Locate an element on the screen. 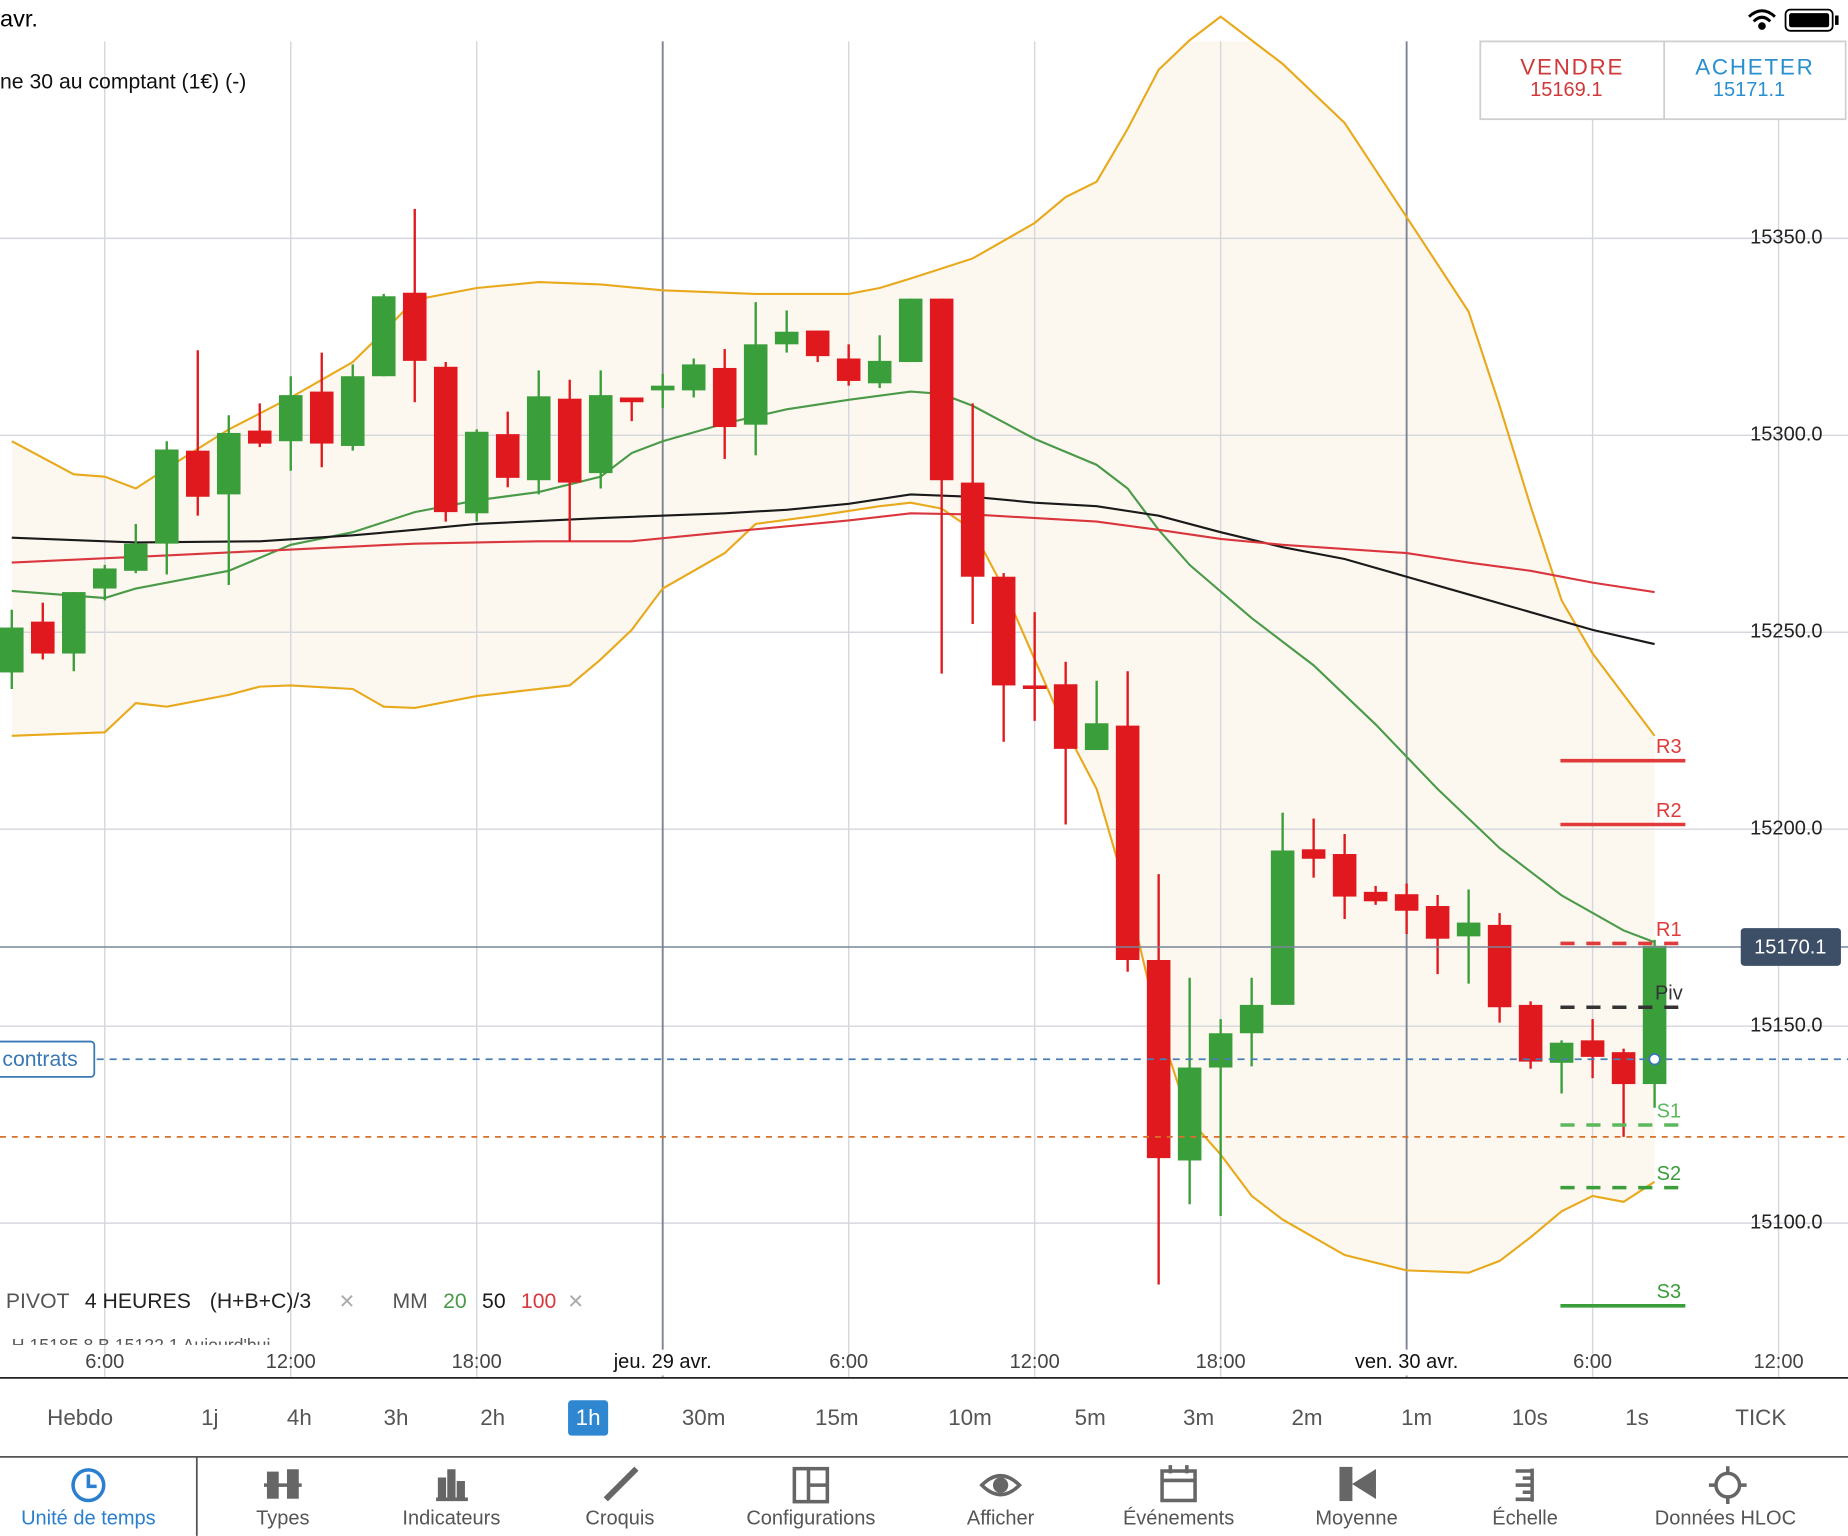 This screenshot has width=1848, height=1536. pivot-label: Piv is located at coordinates (1669, 994).